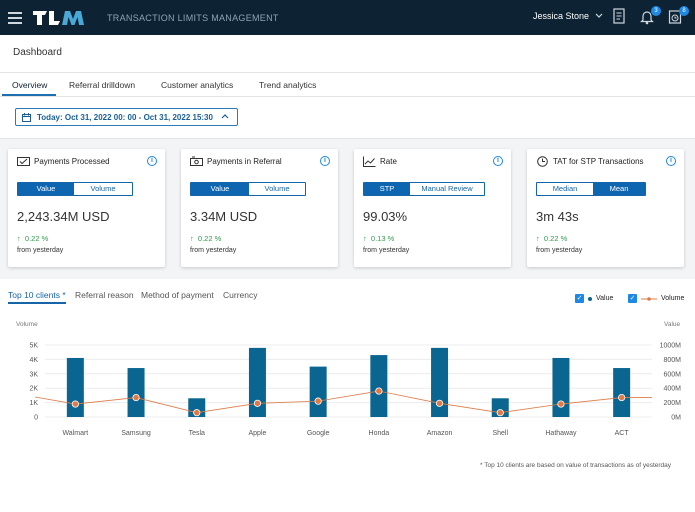  I want to click on tasks-badge: 8, so click(684, 11).